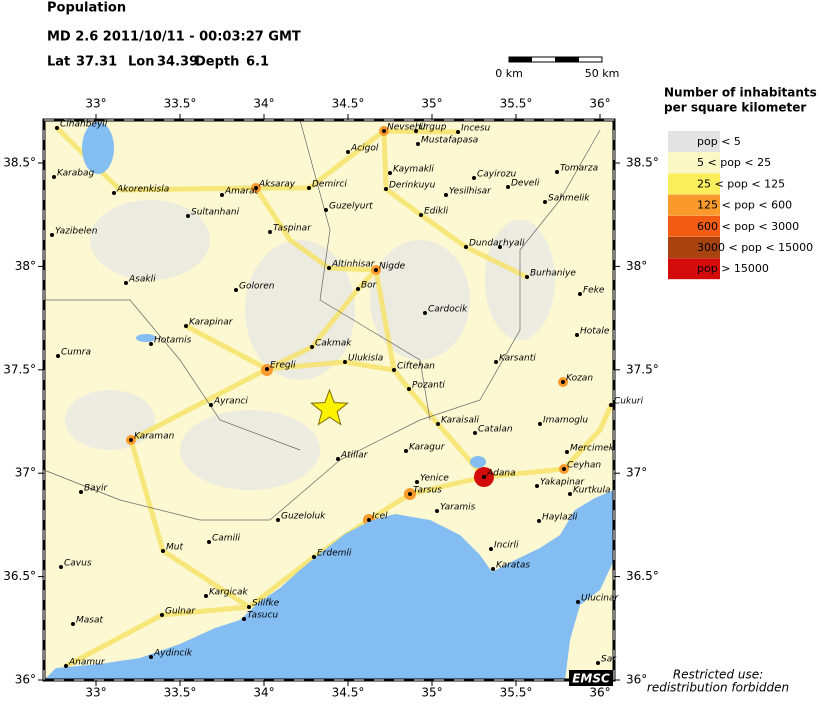 Image resolution: width=822 pixels, height=708 pixels. I want to click on city-label: Bor, so click(369, 286).